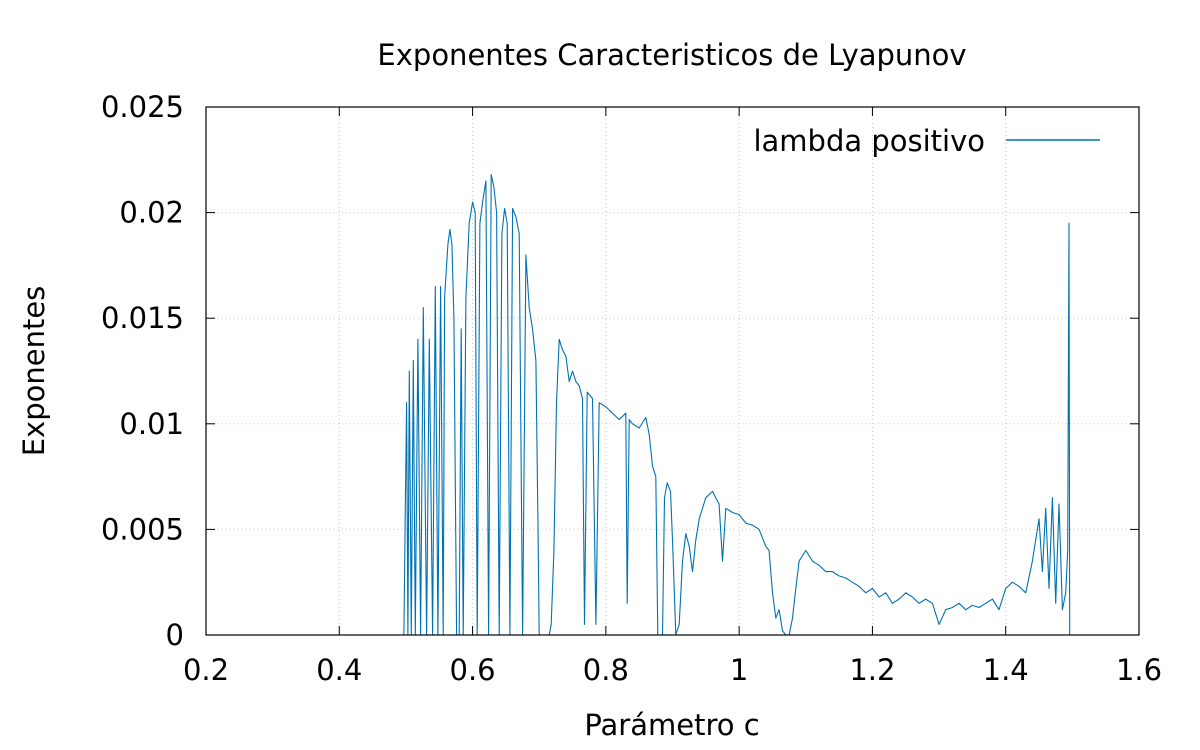  What do you see at coordinates (142, 529) in the screenshot?
I see `y-tick-label: 0.005` at bounding box center [142, 529].